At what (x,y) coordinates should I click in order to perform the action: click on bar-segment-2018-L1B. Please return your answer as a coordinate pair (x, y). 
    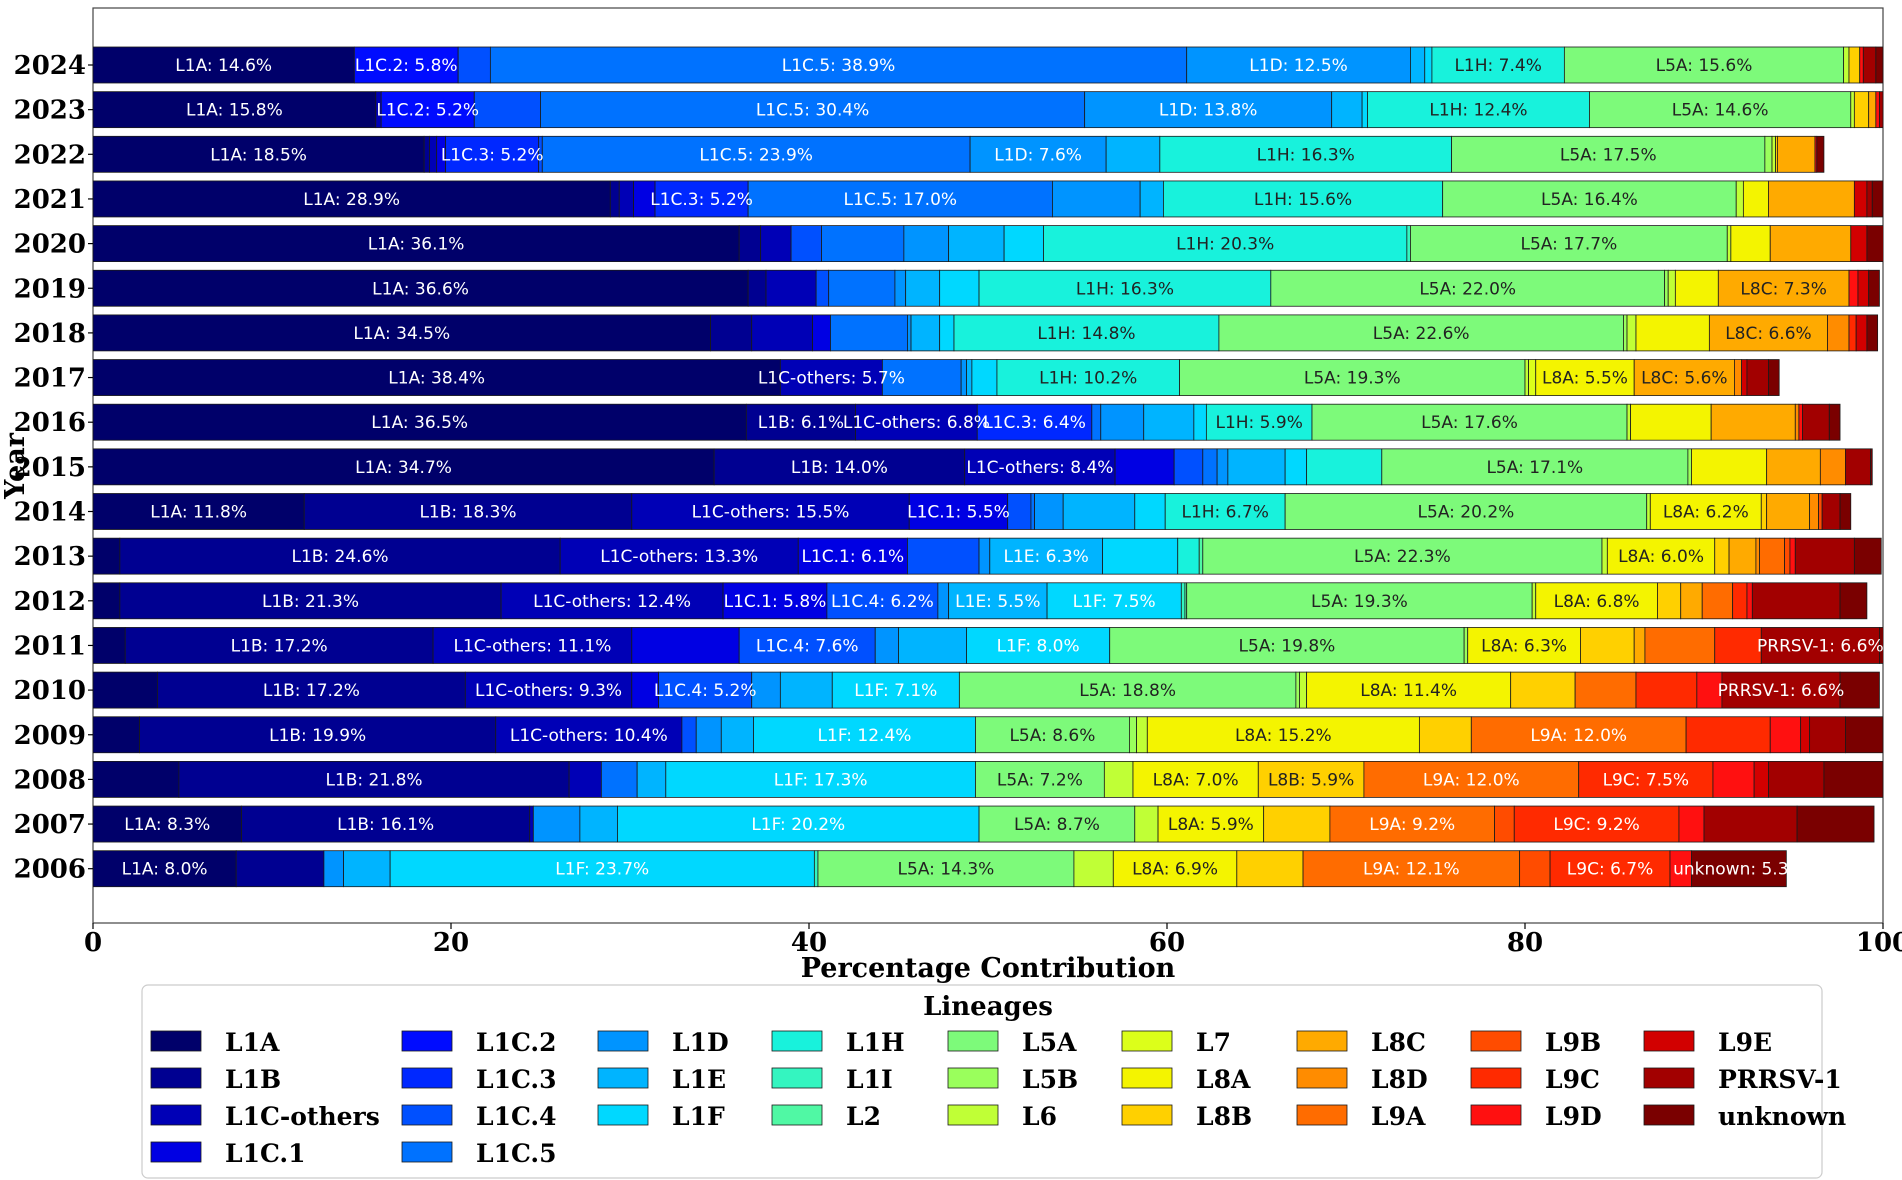
    Looking at the image, I should click on (731, 333).